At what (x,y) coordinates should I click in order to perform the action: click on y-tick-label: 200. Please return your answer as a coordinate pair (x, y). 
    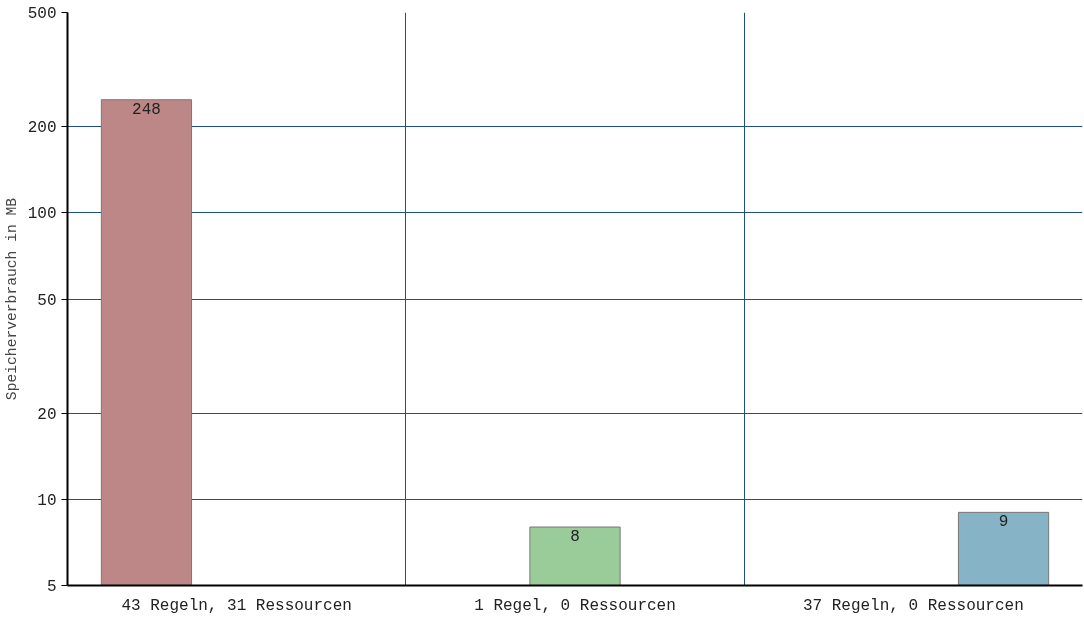
    Looking at the image, I should click on (42, 128).